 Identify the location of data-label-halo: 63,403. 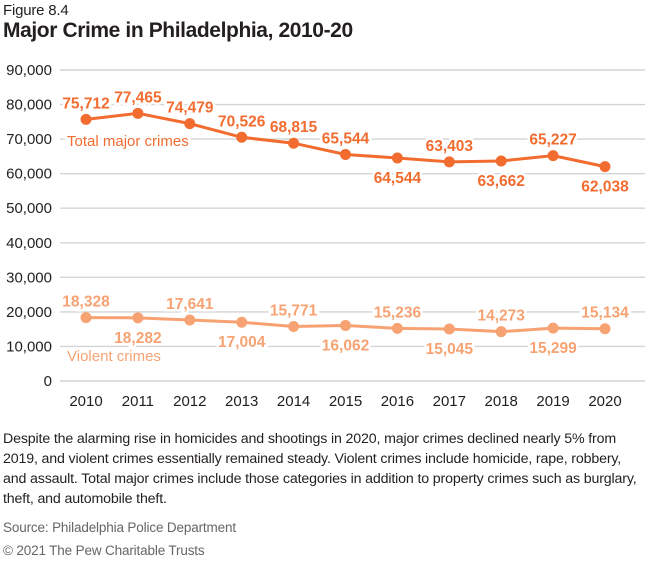
(450, 146).